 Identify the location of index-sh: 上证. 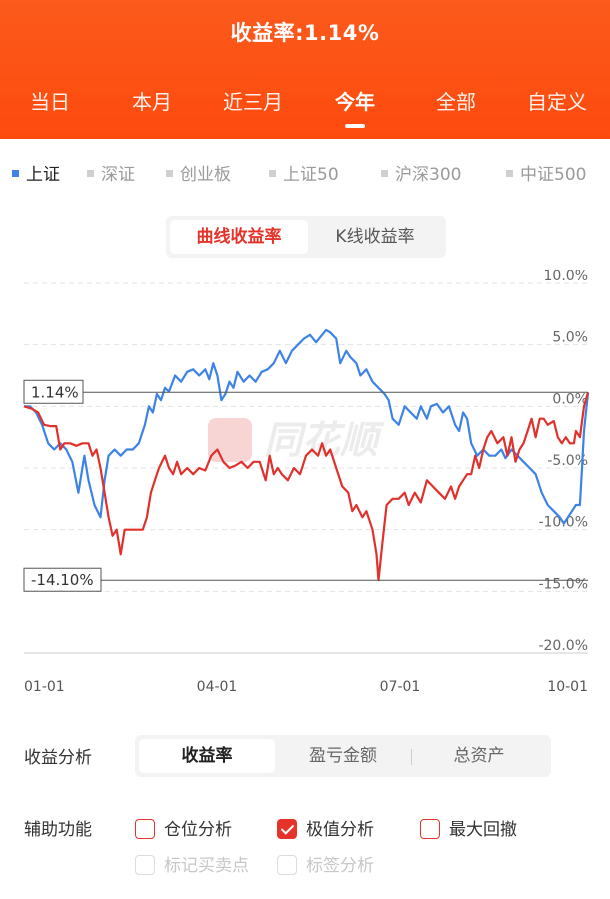
(36, 172).